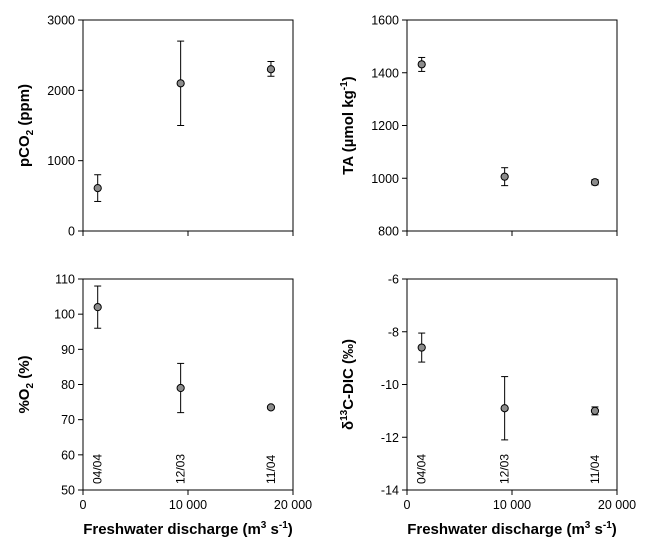 This screenshot has height=545, width=646. I want to click on y-tick-label: 80, so click(68, 385).